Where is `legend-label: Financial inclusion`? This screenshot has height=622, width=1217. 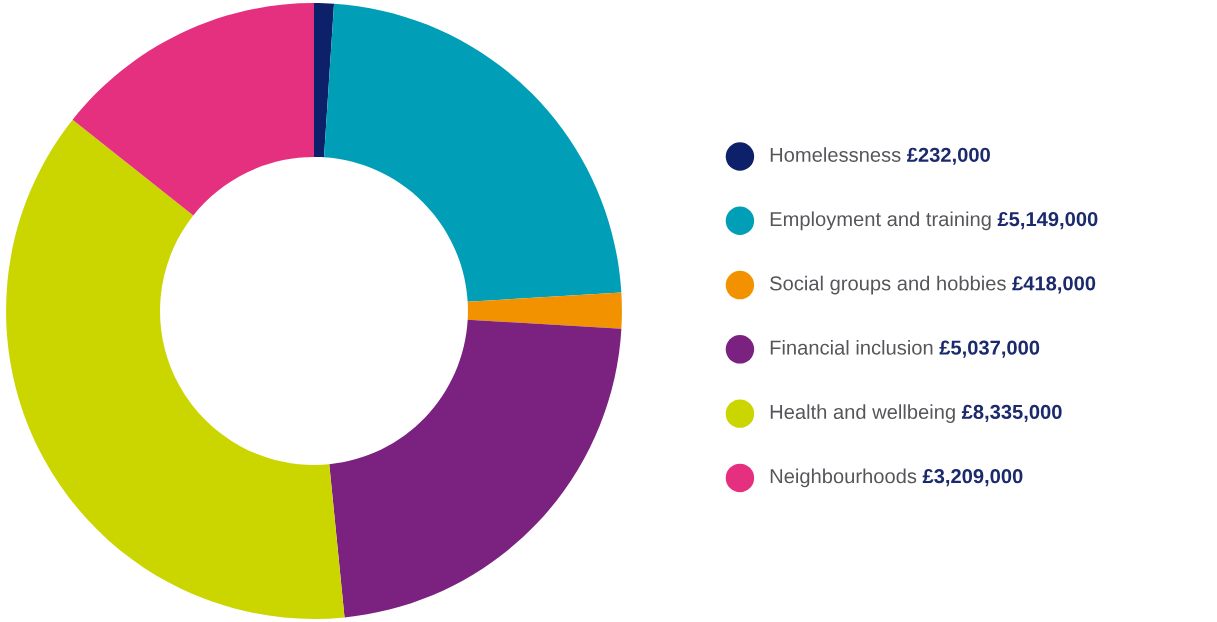 legend-label: Financial inclusion is located at coordinates (851, 347).